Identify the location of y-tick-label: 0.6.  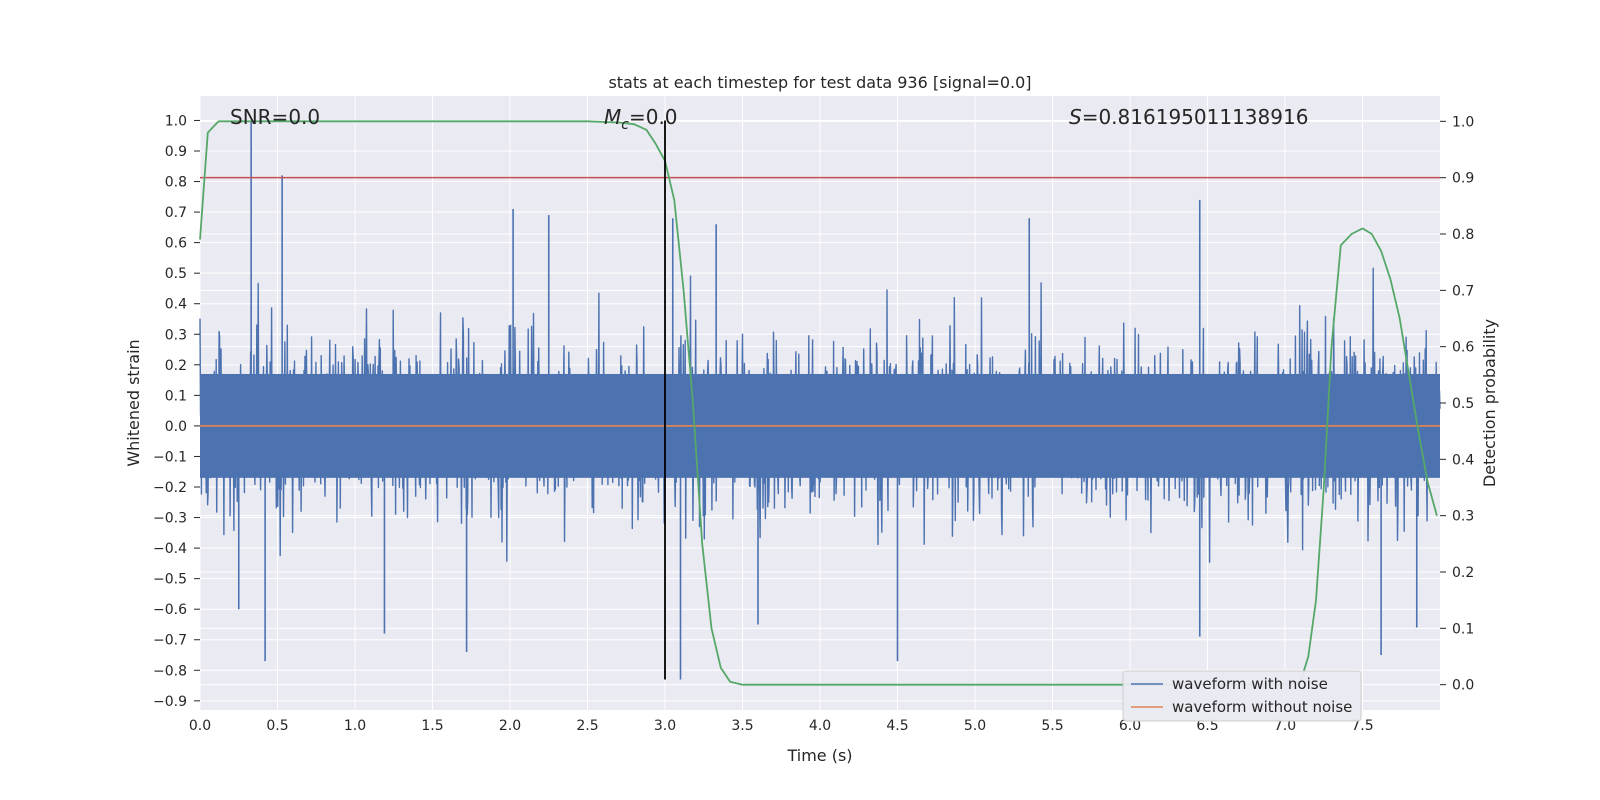
(176, 244).